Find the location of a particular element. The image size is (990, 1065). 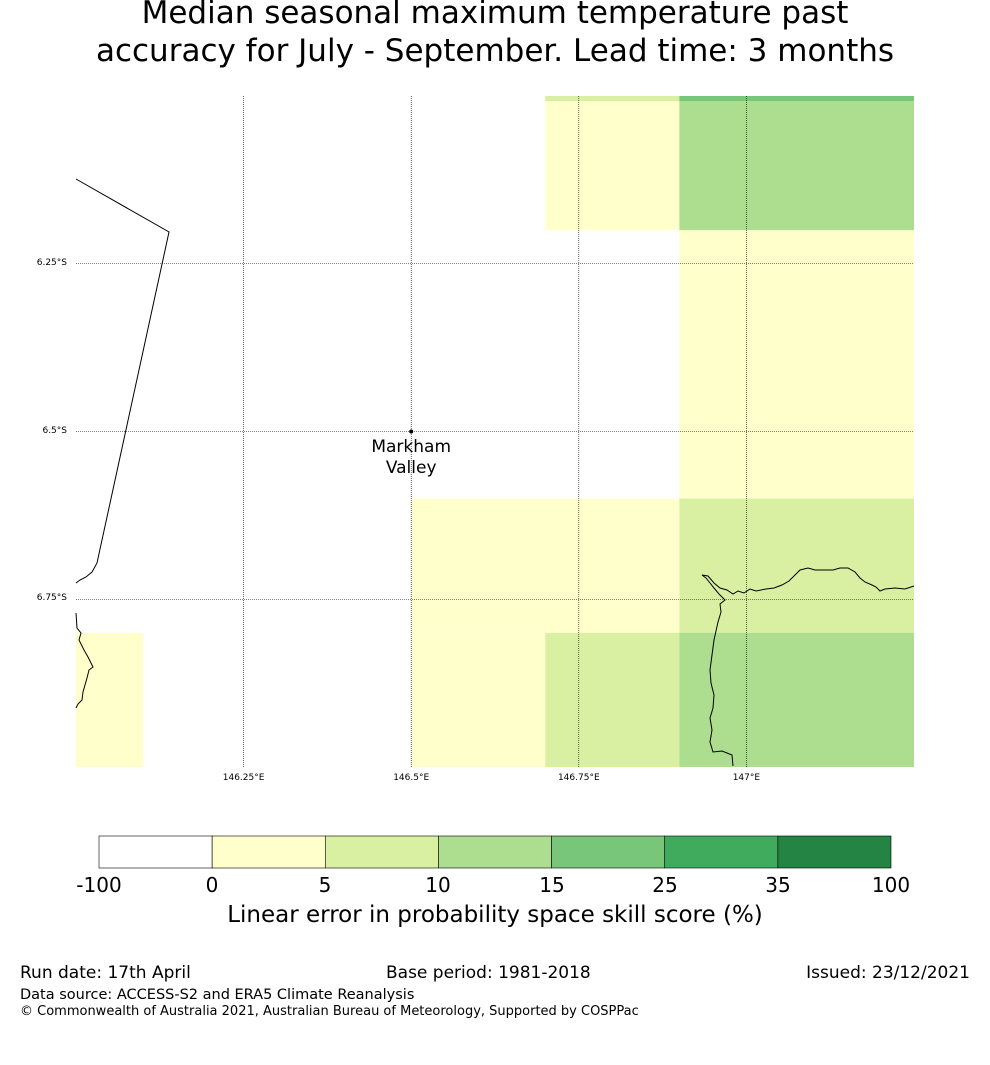

lon-label-146-5e: 146.5°E is located at coordinates (411, 778).